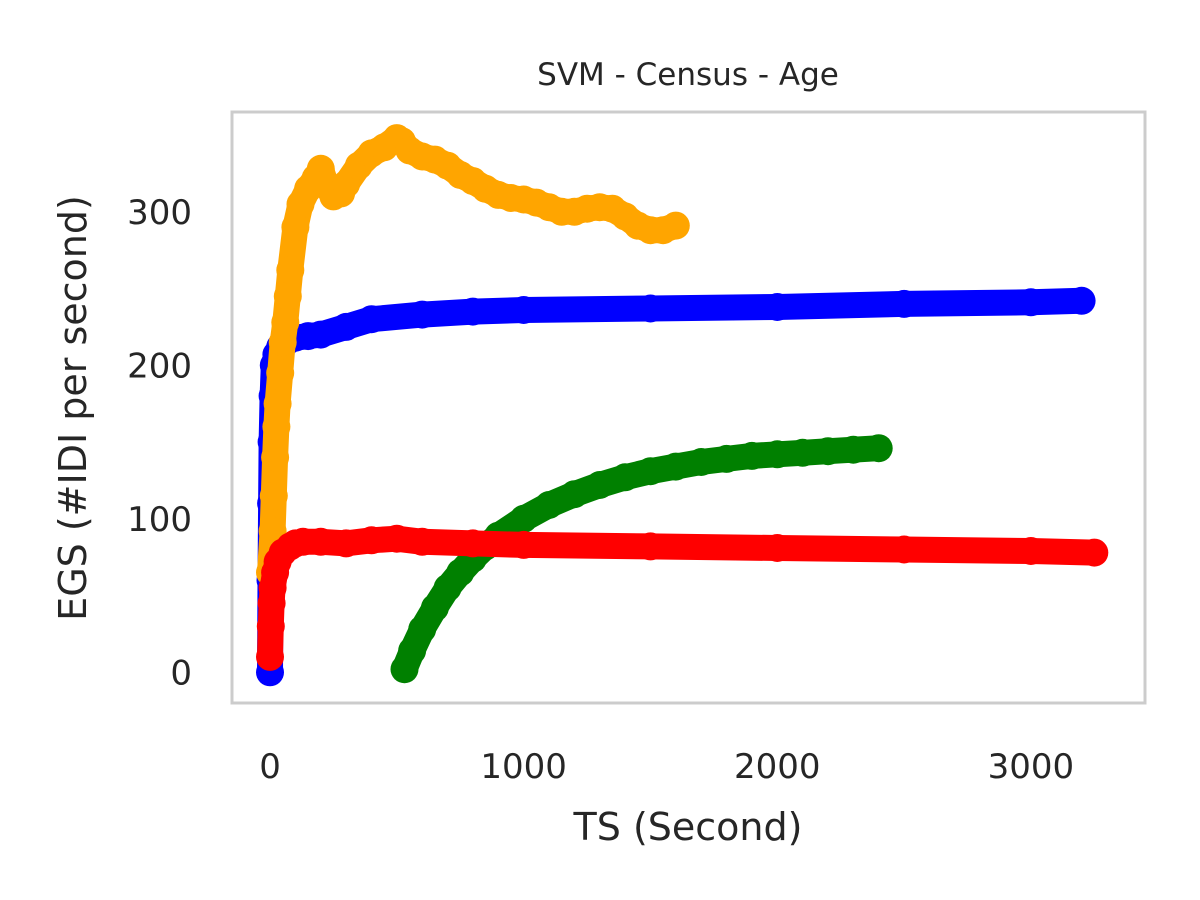  I want to click on x-tick-label: 3000, so click(1031, 767).